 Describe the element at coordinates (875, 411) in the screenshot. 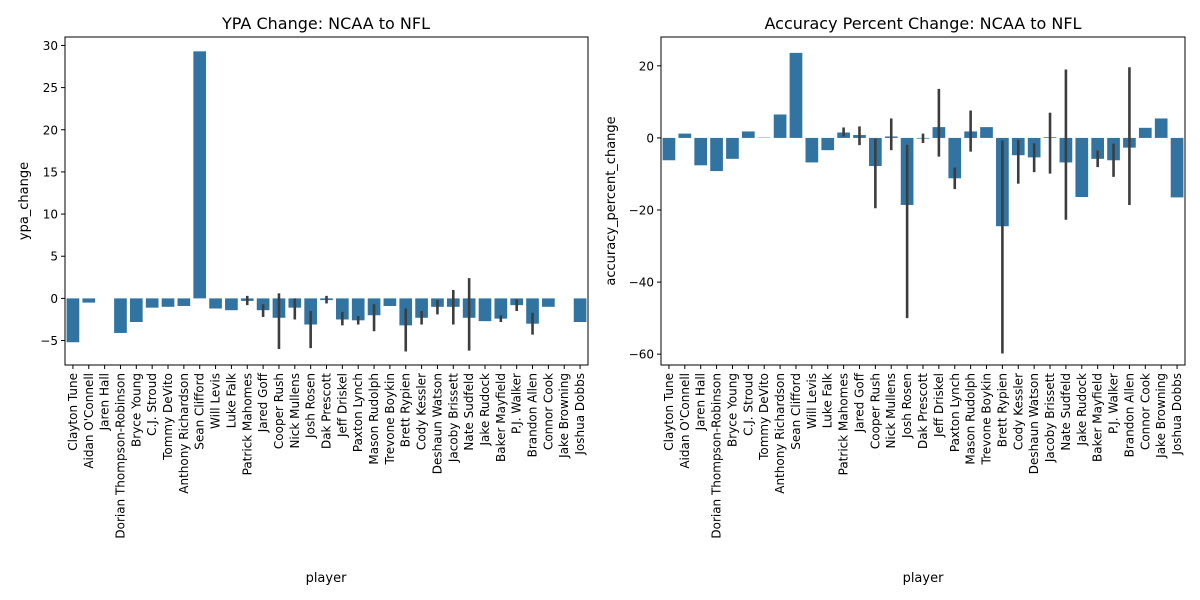

I see `x-tick-label: Cooper Rush` at that location.